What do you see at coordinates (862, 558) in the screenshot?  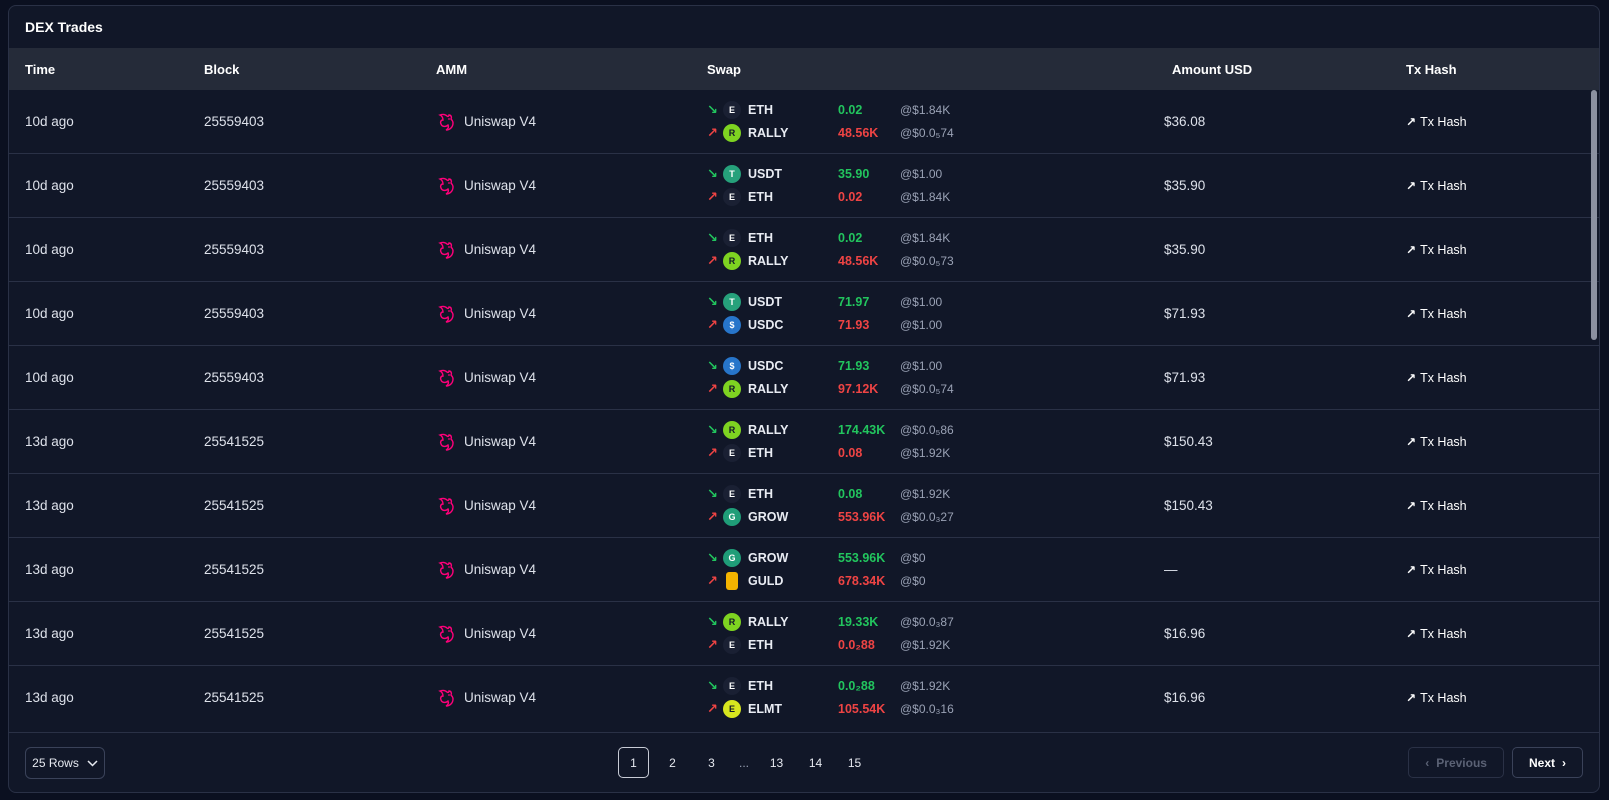 I see `token-amount: 553.96K` at bounding box center [862, 558].